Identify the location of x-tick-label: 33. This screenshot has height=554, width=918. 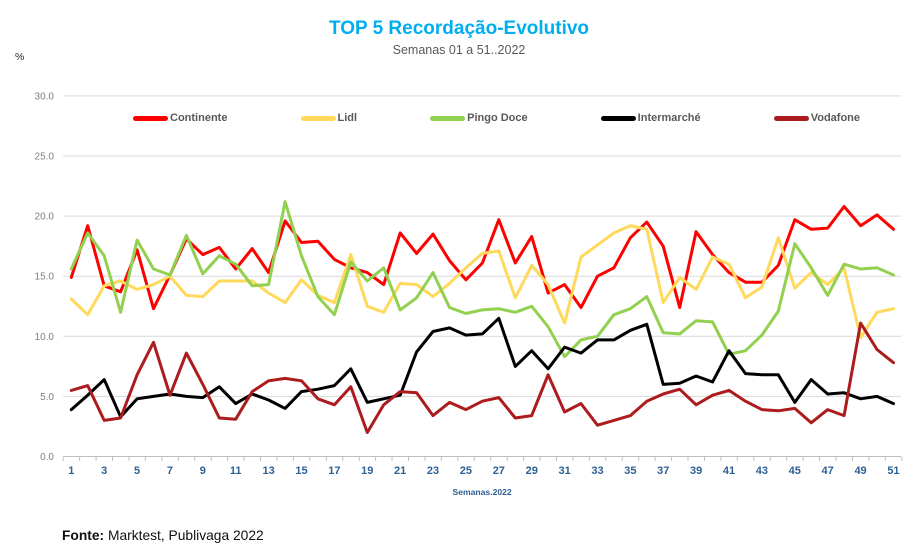
(597, 471).